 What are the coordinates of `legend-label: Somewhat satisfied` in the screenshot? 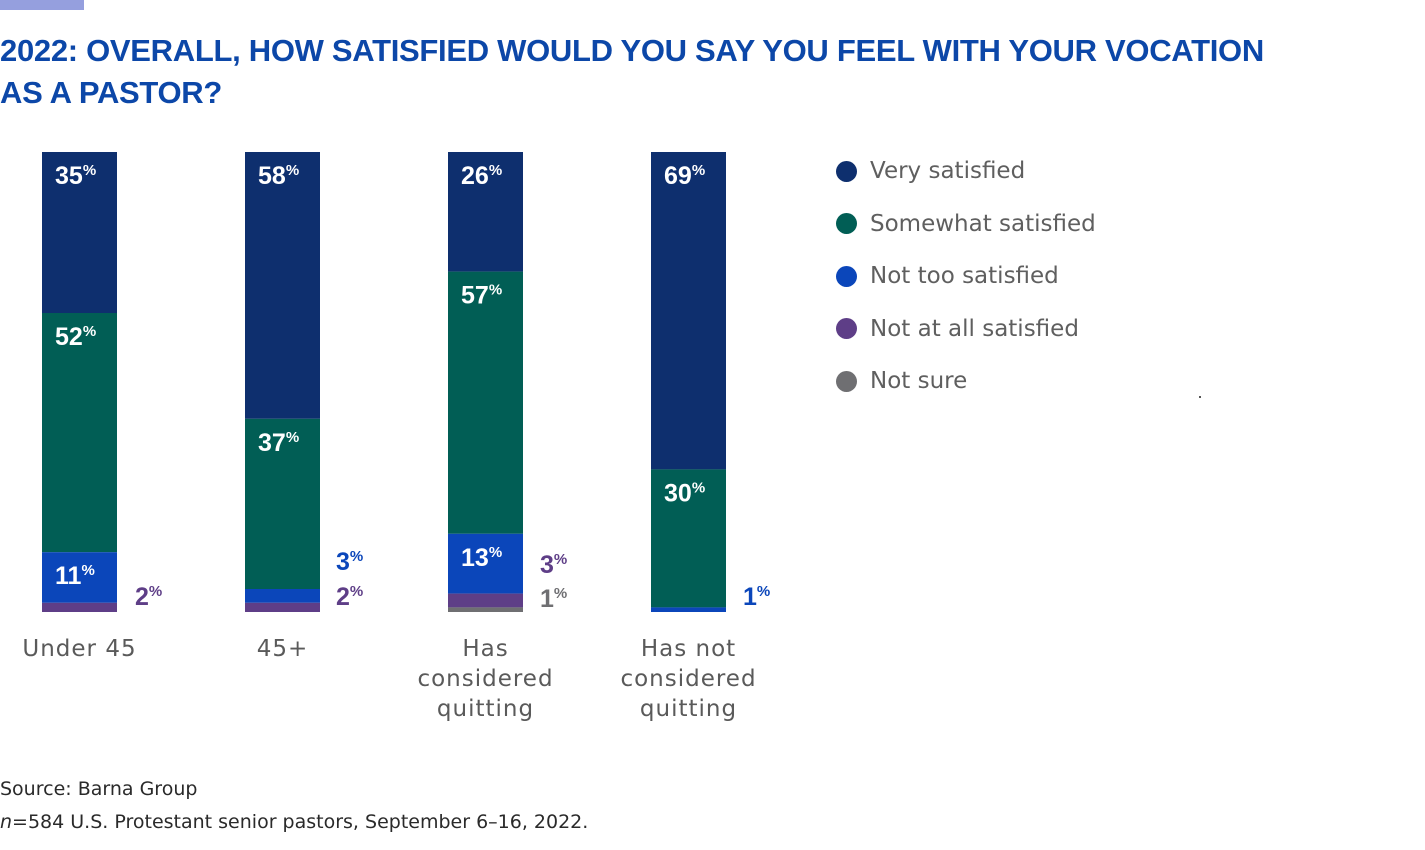 It's located at (983, 223).